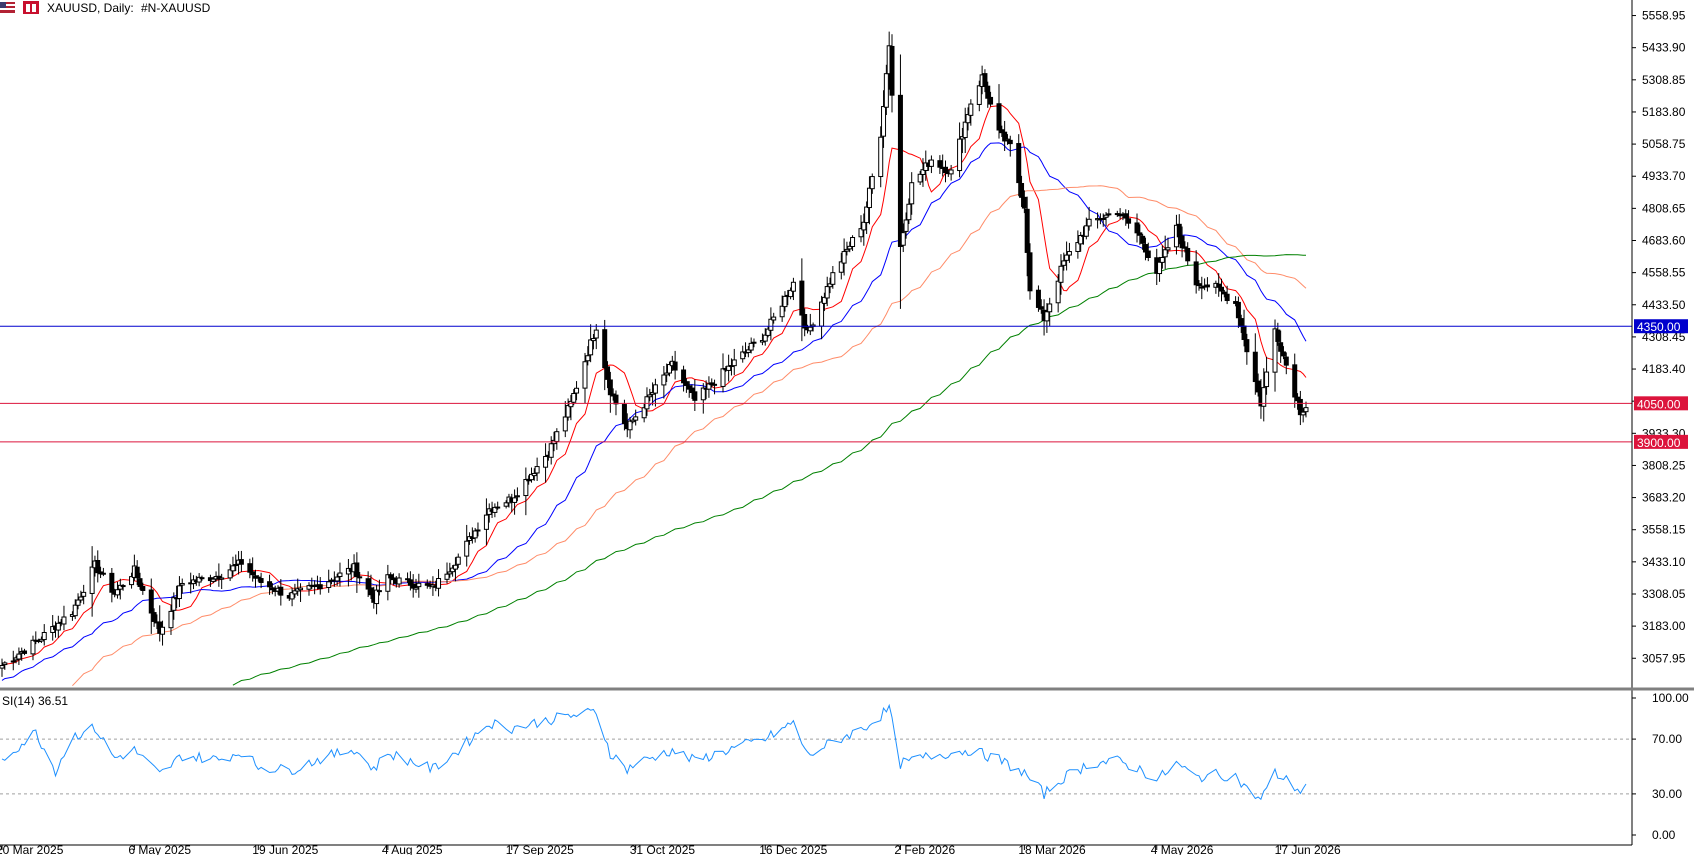 The image size is (1694, 855). I want to click on price-tick-label: 3683.20, so click(1664, 498).